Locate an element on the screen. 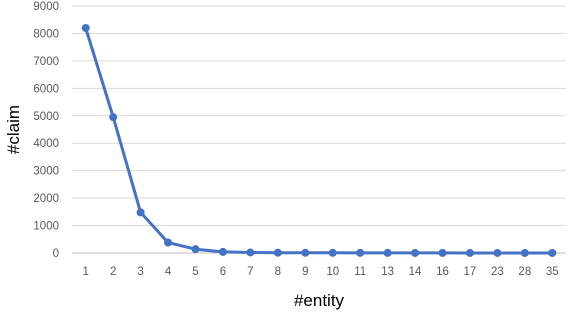 Image resolution: width=570 pixels, height=322 pixels. x-tick-label: 8 is located at coordinates (278, 272).